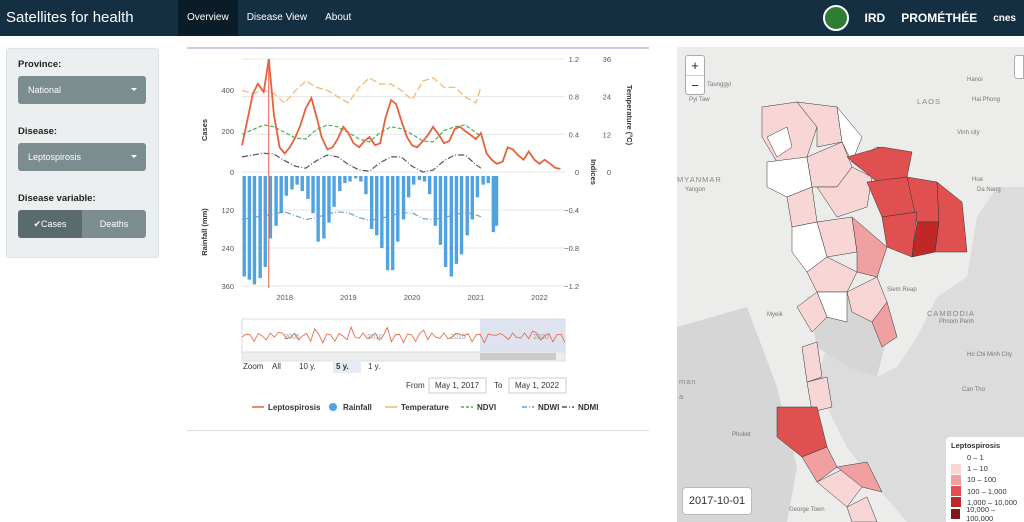 The height and width of the screenshot is (522, 1024). What do you see at coordinates (571, 248) in the screenshot?
I see `indices-tick-label: −0.8` at bounding box center [571, 248].